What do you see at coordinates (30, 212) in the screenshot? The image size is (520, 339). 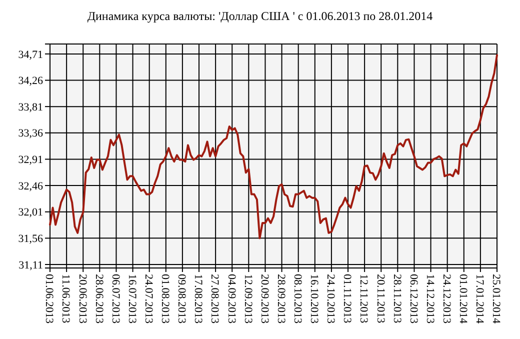 I see `y-tick-label: 32,01` at bounding box center [30, 212].